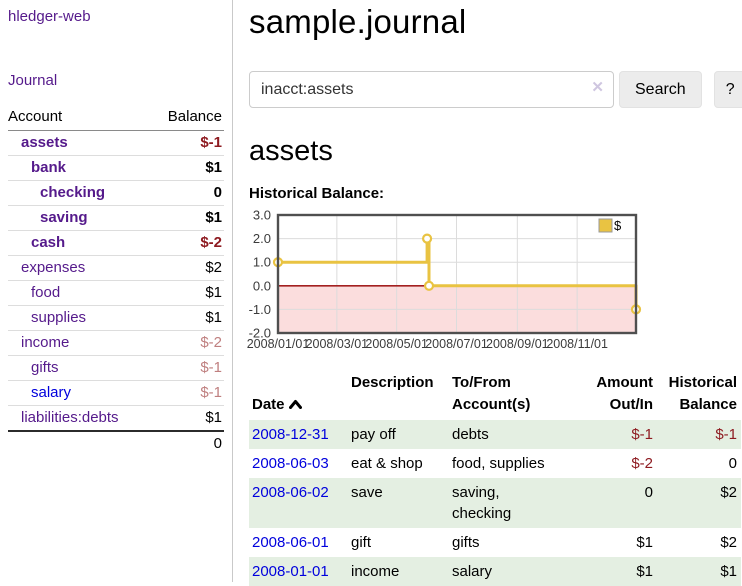 This screenshot has width=742, height=586. I want to click on svg-text: -2.0, so click(260, 333).